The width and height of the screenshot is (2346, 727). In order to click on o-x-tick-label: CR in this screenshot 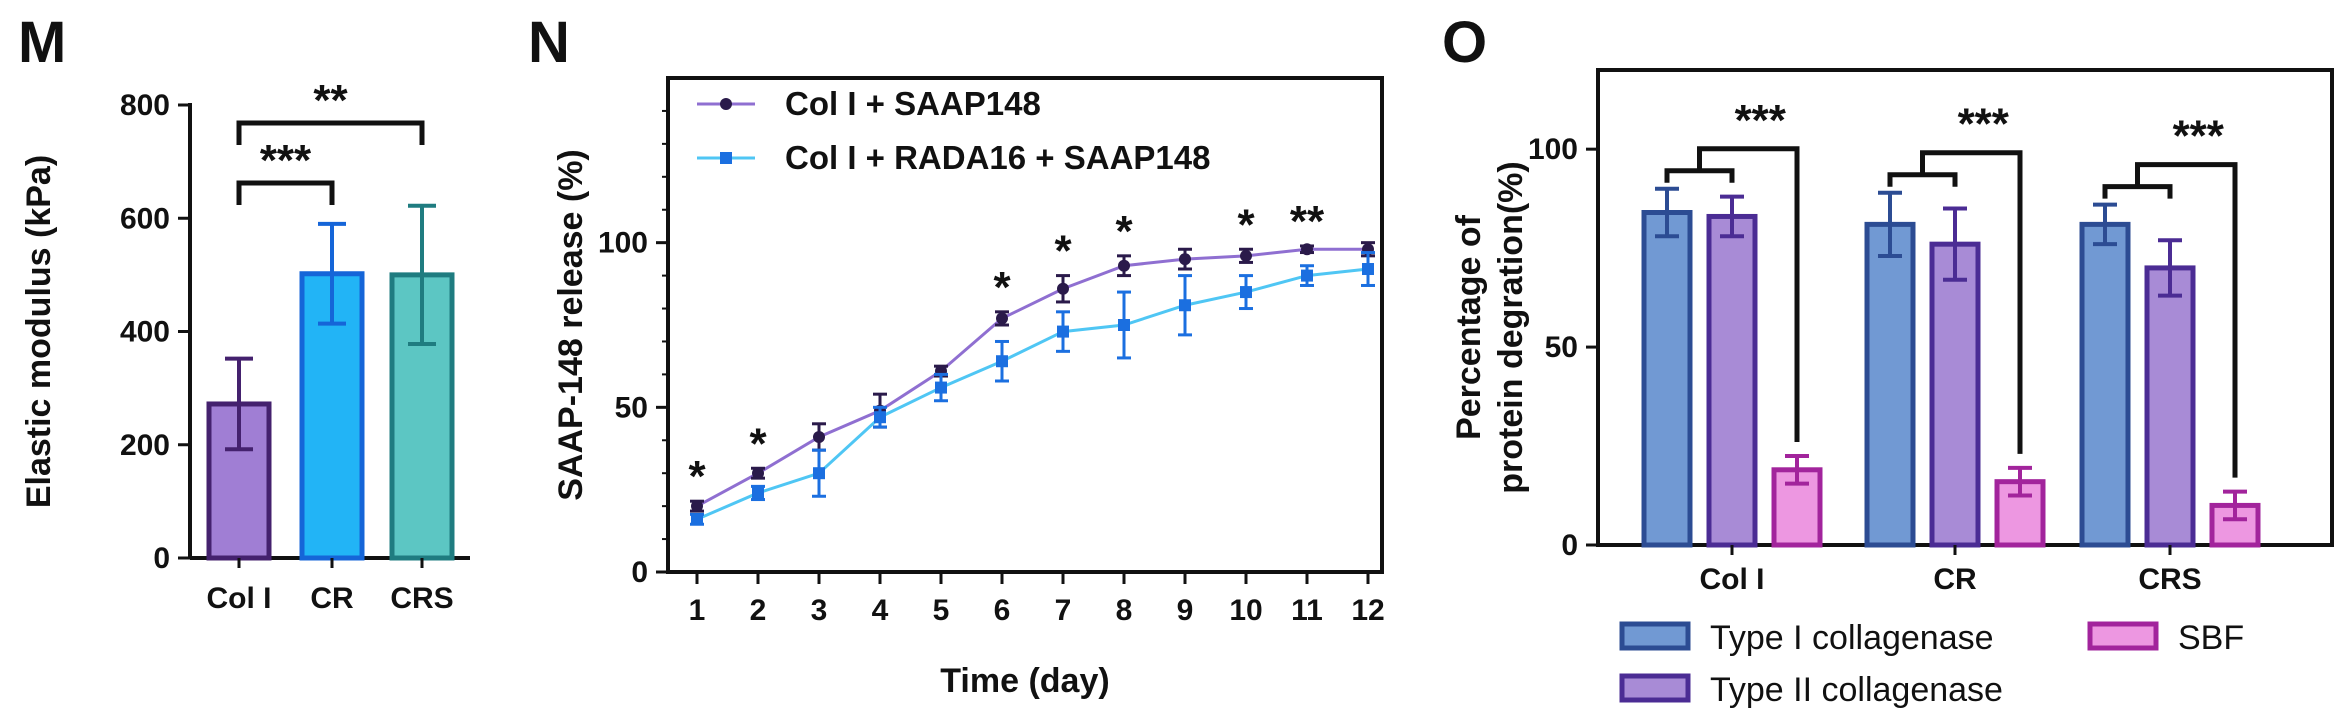, I will do `click(1955, 579)`.